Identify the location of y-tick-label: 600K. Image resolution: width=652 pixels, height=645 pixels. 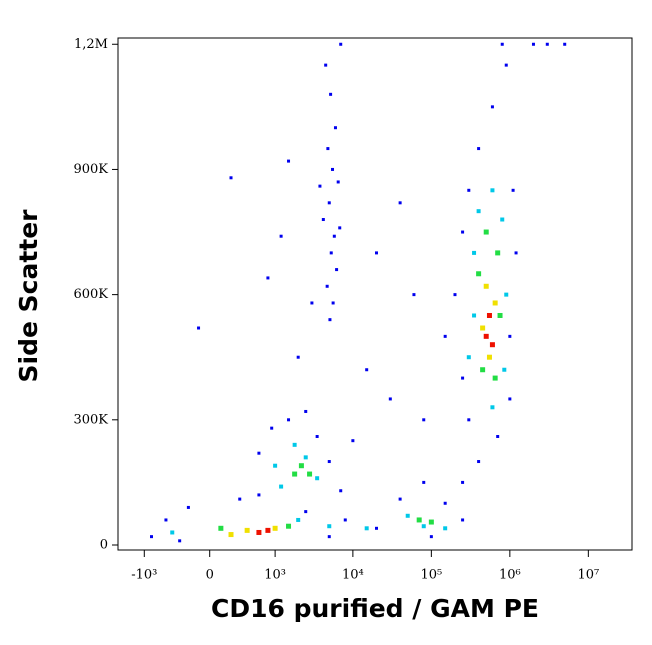
(90, 294).